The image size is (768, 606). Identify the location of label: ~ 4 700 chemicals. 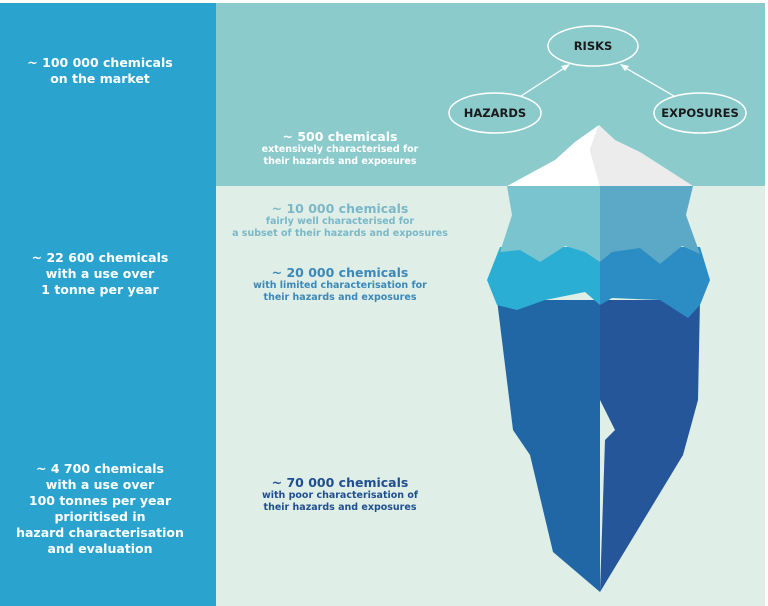
(100, 468).